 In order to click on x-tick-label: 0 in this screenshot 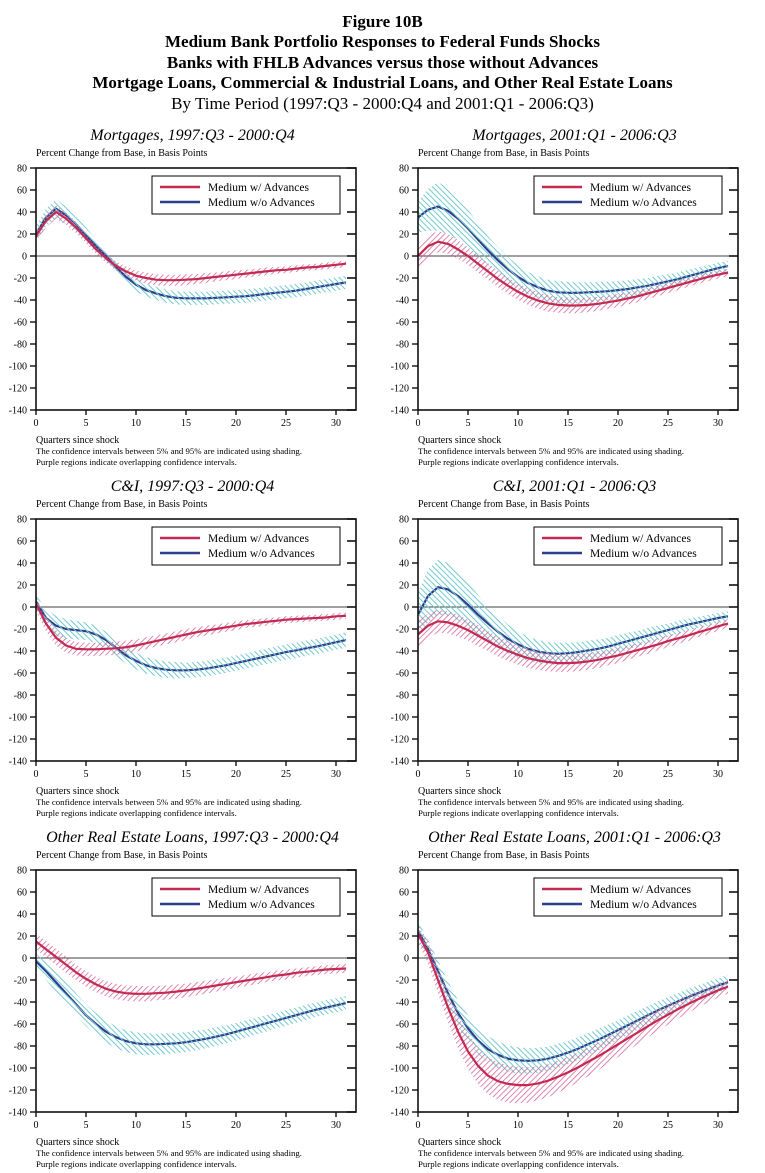, I will do `click(418, 423)`.